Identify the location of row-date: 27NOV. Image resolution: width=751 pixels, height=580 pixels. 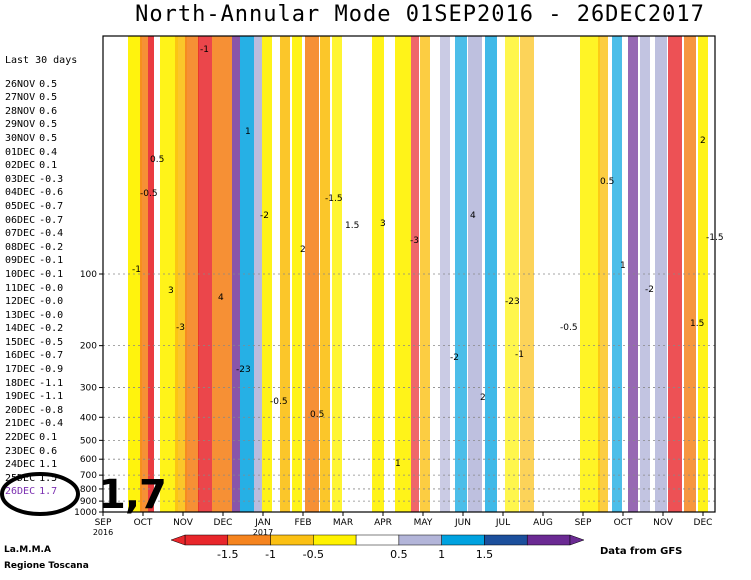
(20, 98).